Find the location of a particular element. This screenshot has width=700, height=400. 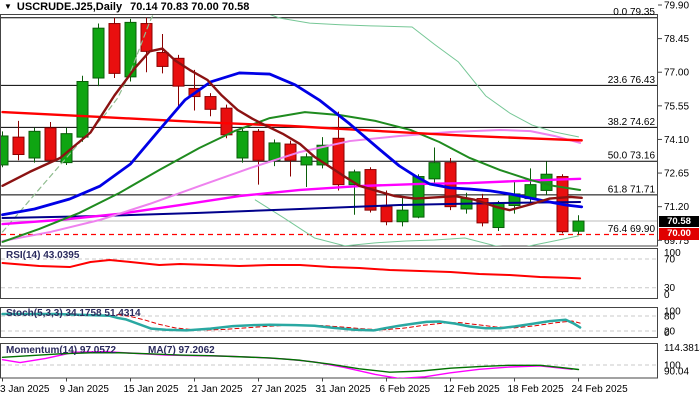

stochastic-axis-label: 100 is located at coordinates (672, 312).